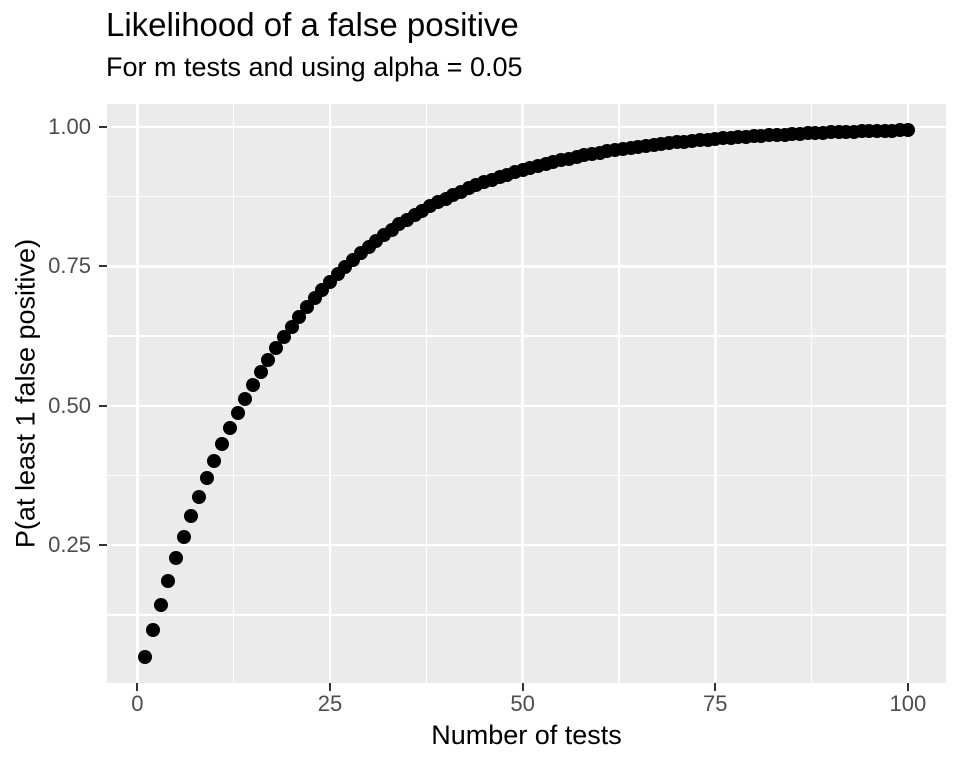 The height and width of the screenshot is (768, 960). I want to click on y-tick-label: 0.75, so click(69, 266).